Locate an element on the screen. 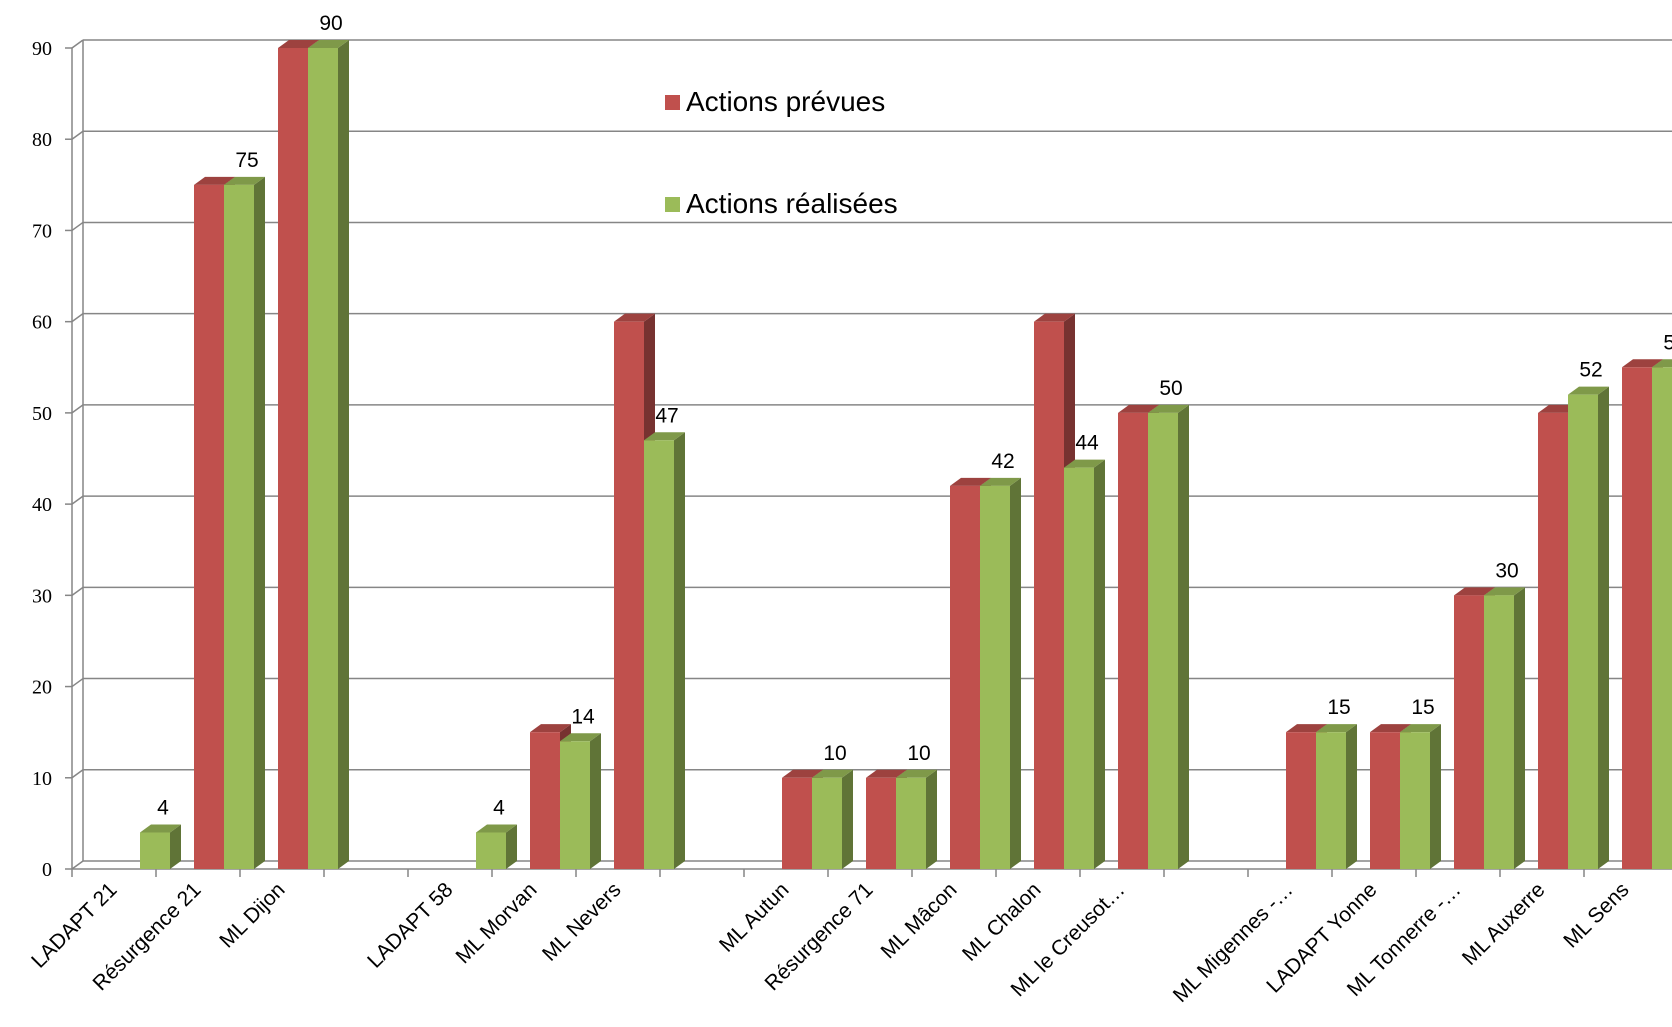 The image size is (1672, 1027). data-label: 50 is located at coordinates (1170, 388).